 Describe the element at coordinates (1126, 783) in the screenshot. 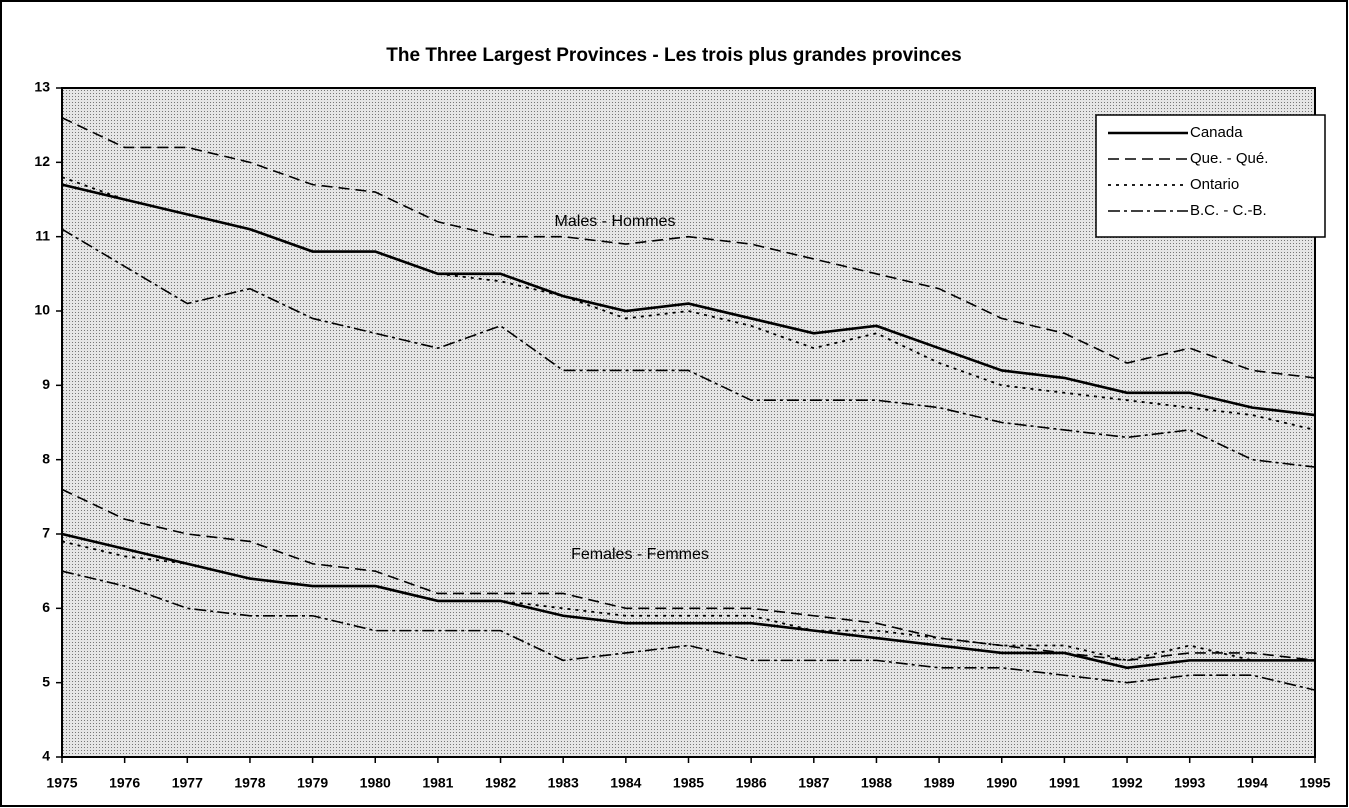

I see `x-tick-label: 1992` at that location.